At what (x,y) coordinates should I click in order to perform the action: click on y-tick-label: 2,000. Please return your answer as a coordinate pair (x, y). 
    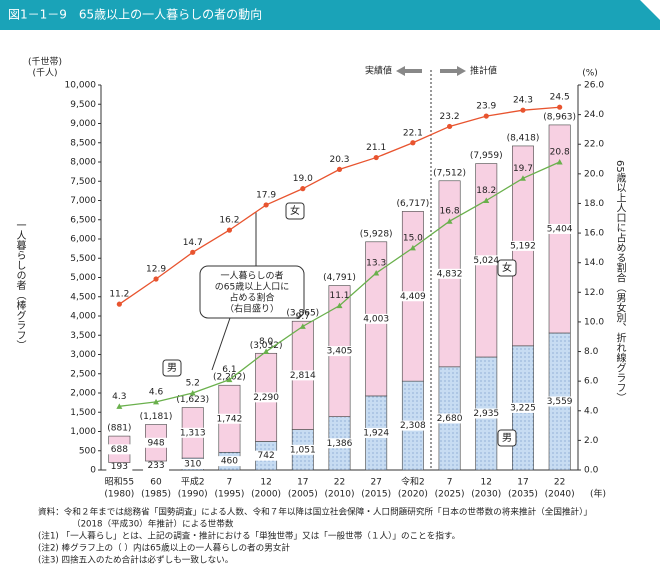
    Looking at the image, I should click on (83, 394).